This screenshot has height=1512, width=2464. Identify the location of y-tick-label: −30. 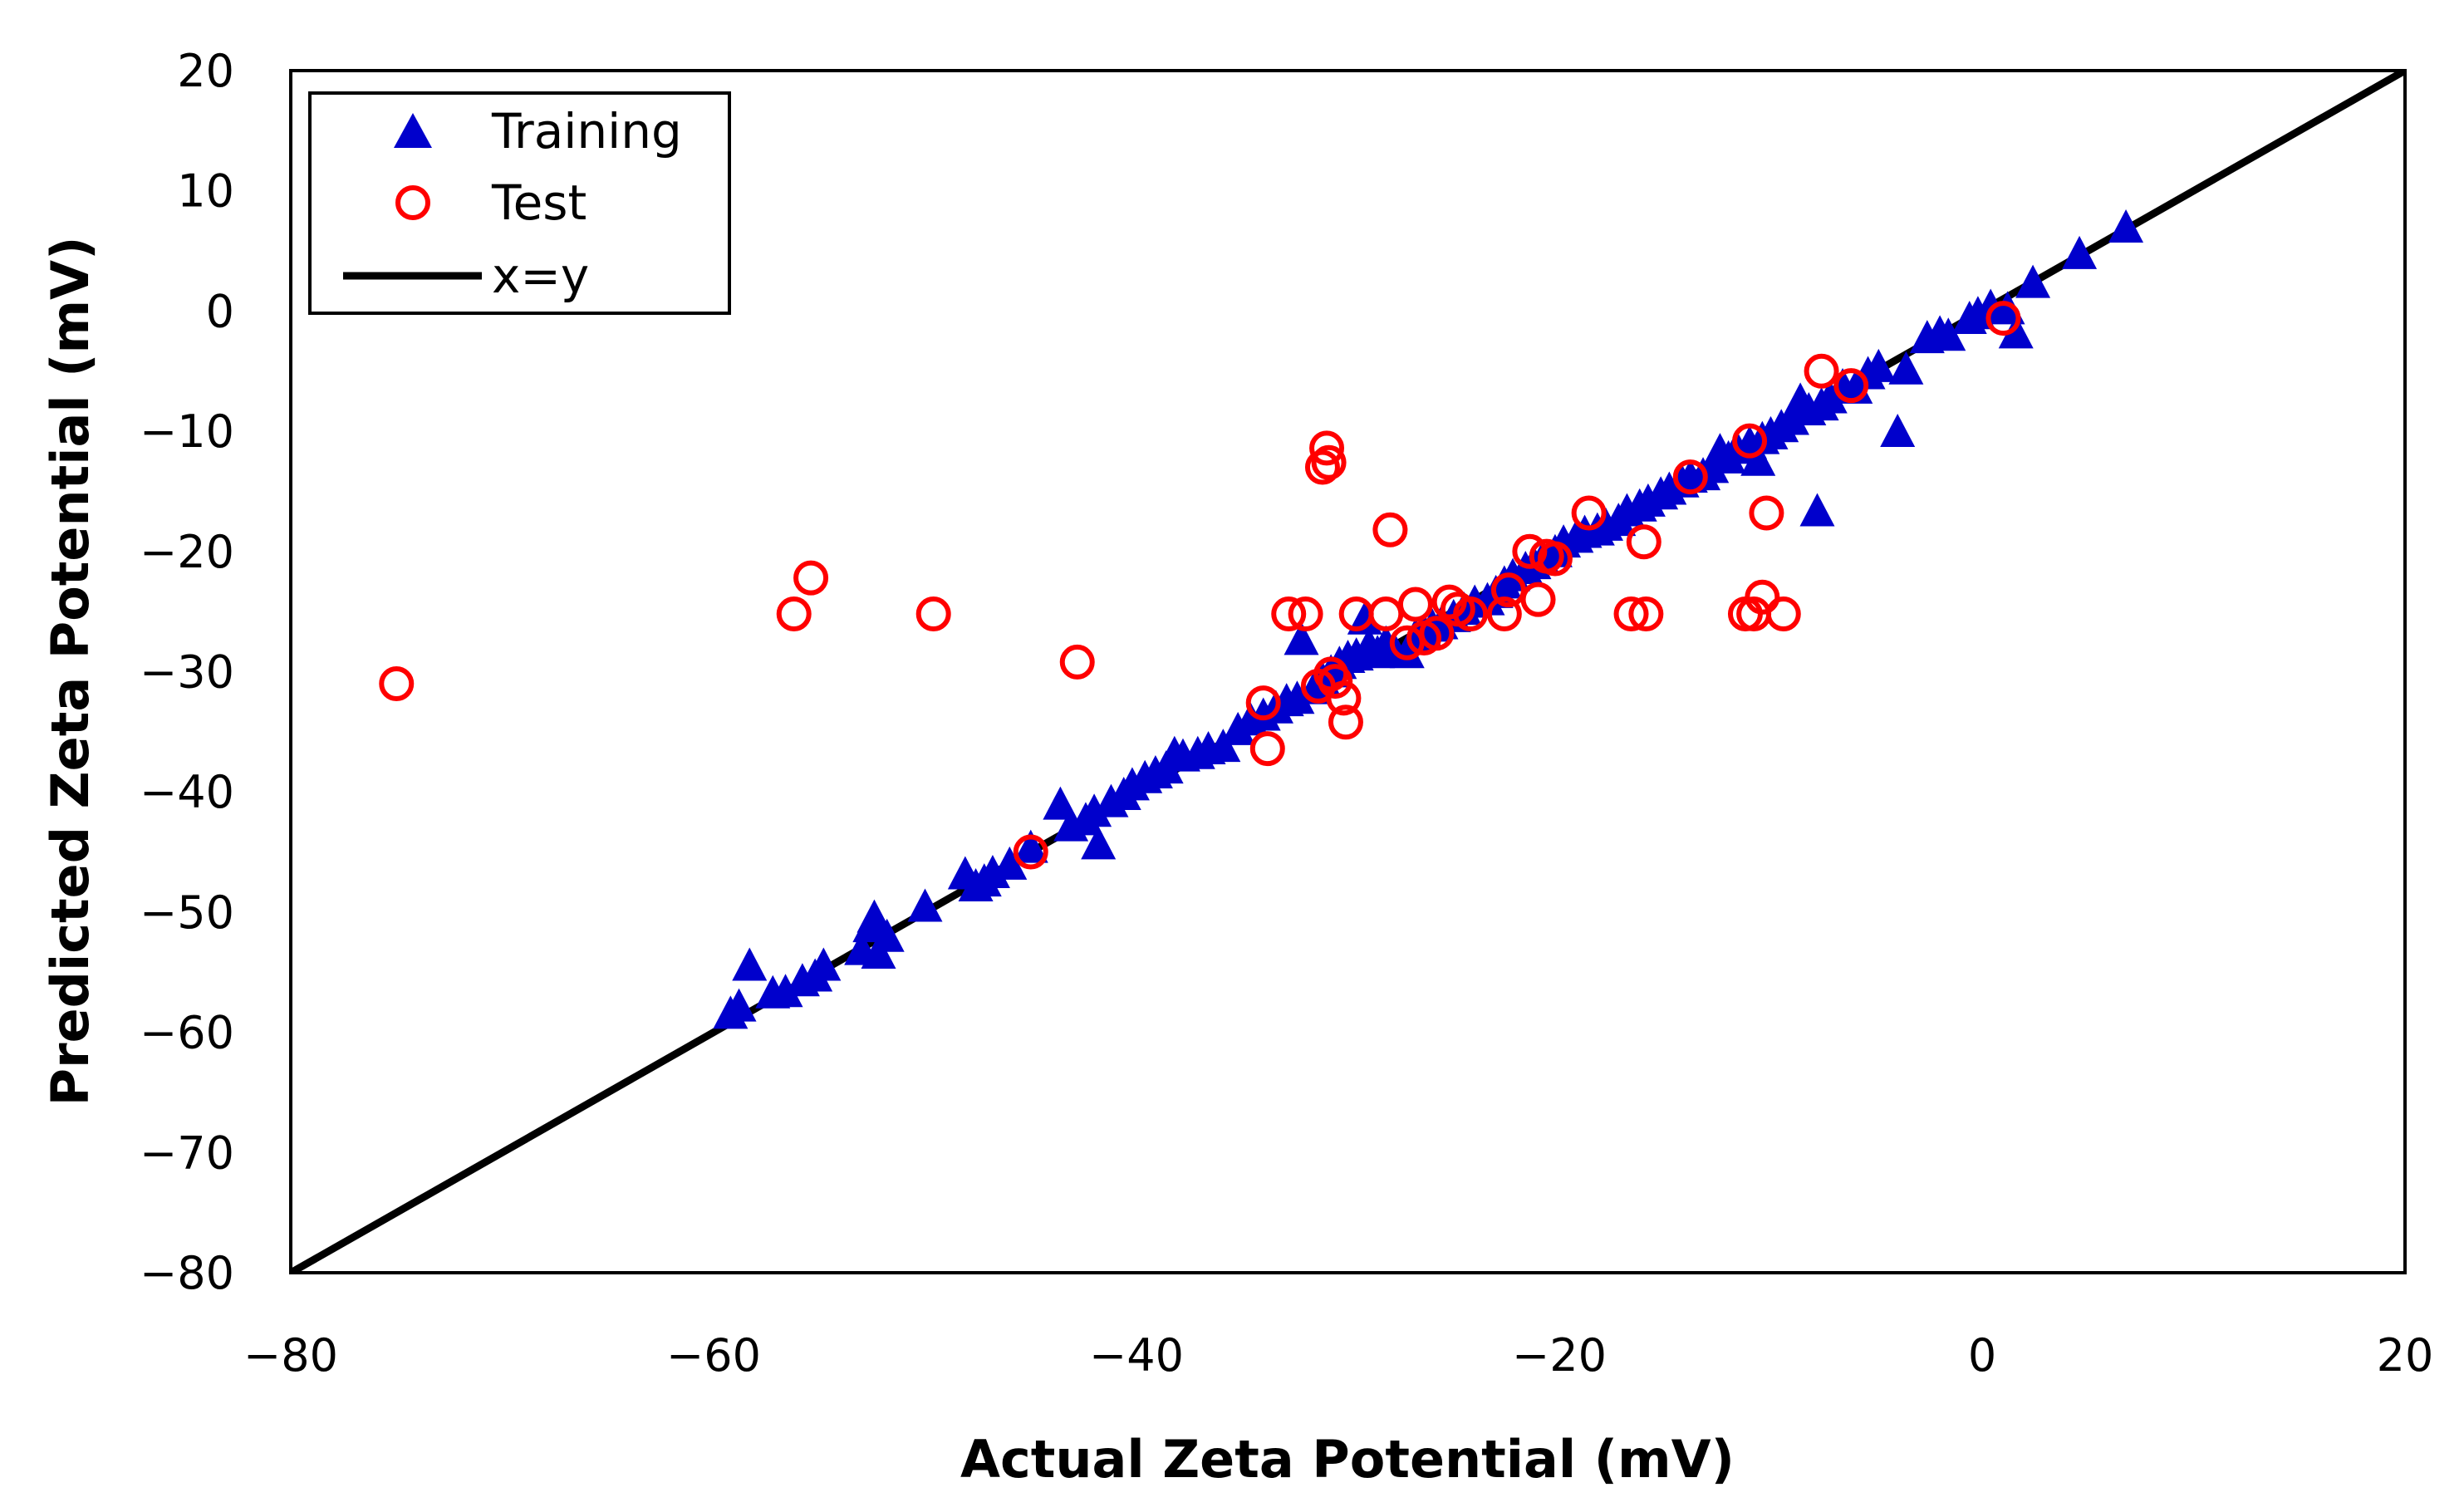
(187, 672).